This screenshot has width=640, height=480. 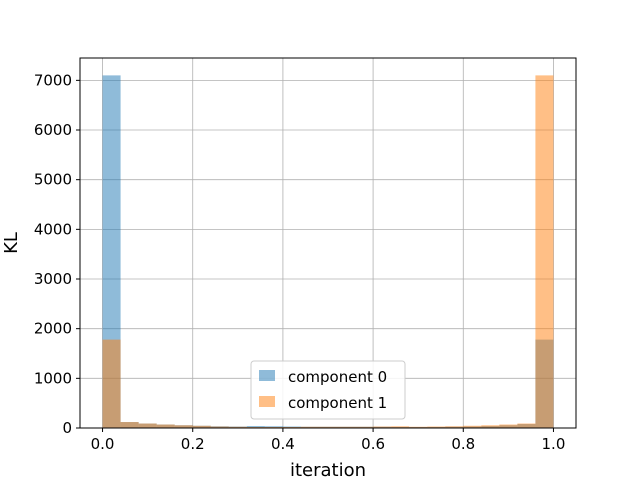 What do you see at coordinates (53, 130) in the screenshot?
I see `y-tick-label: 6000` at bounding box center [53, 130].